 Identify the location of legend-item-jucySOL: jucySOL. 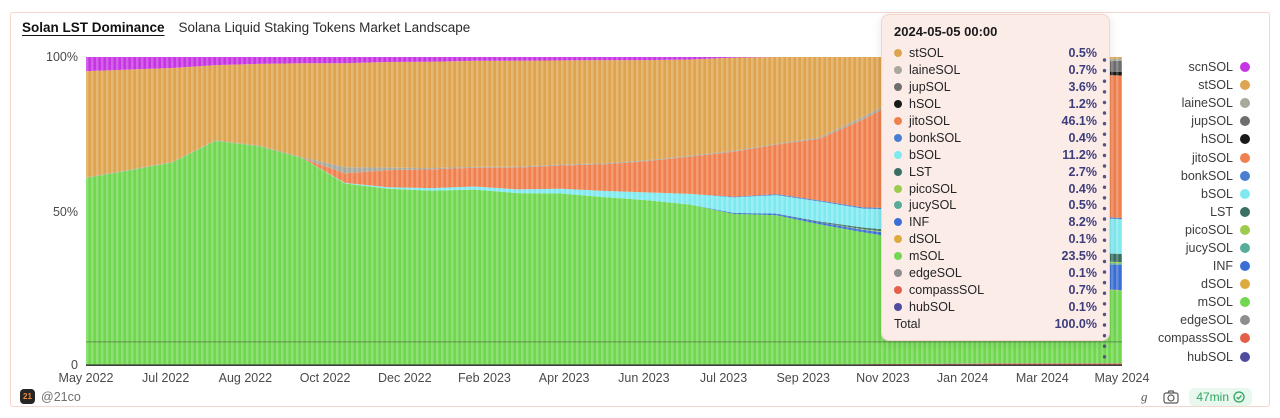
(1190, 248).